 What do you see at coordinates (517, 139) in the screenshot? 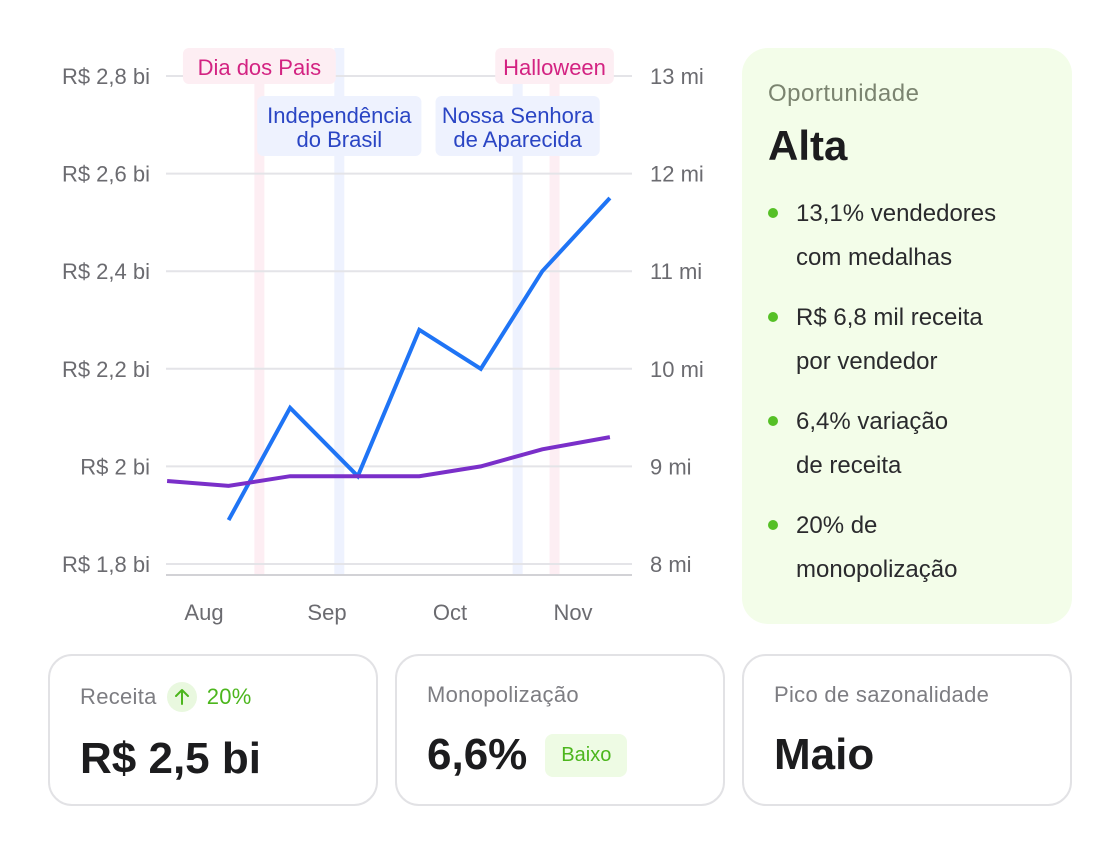
I see `event-label-text: de Aparecida` at bounding box center [517, 139].